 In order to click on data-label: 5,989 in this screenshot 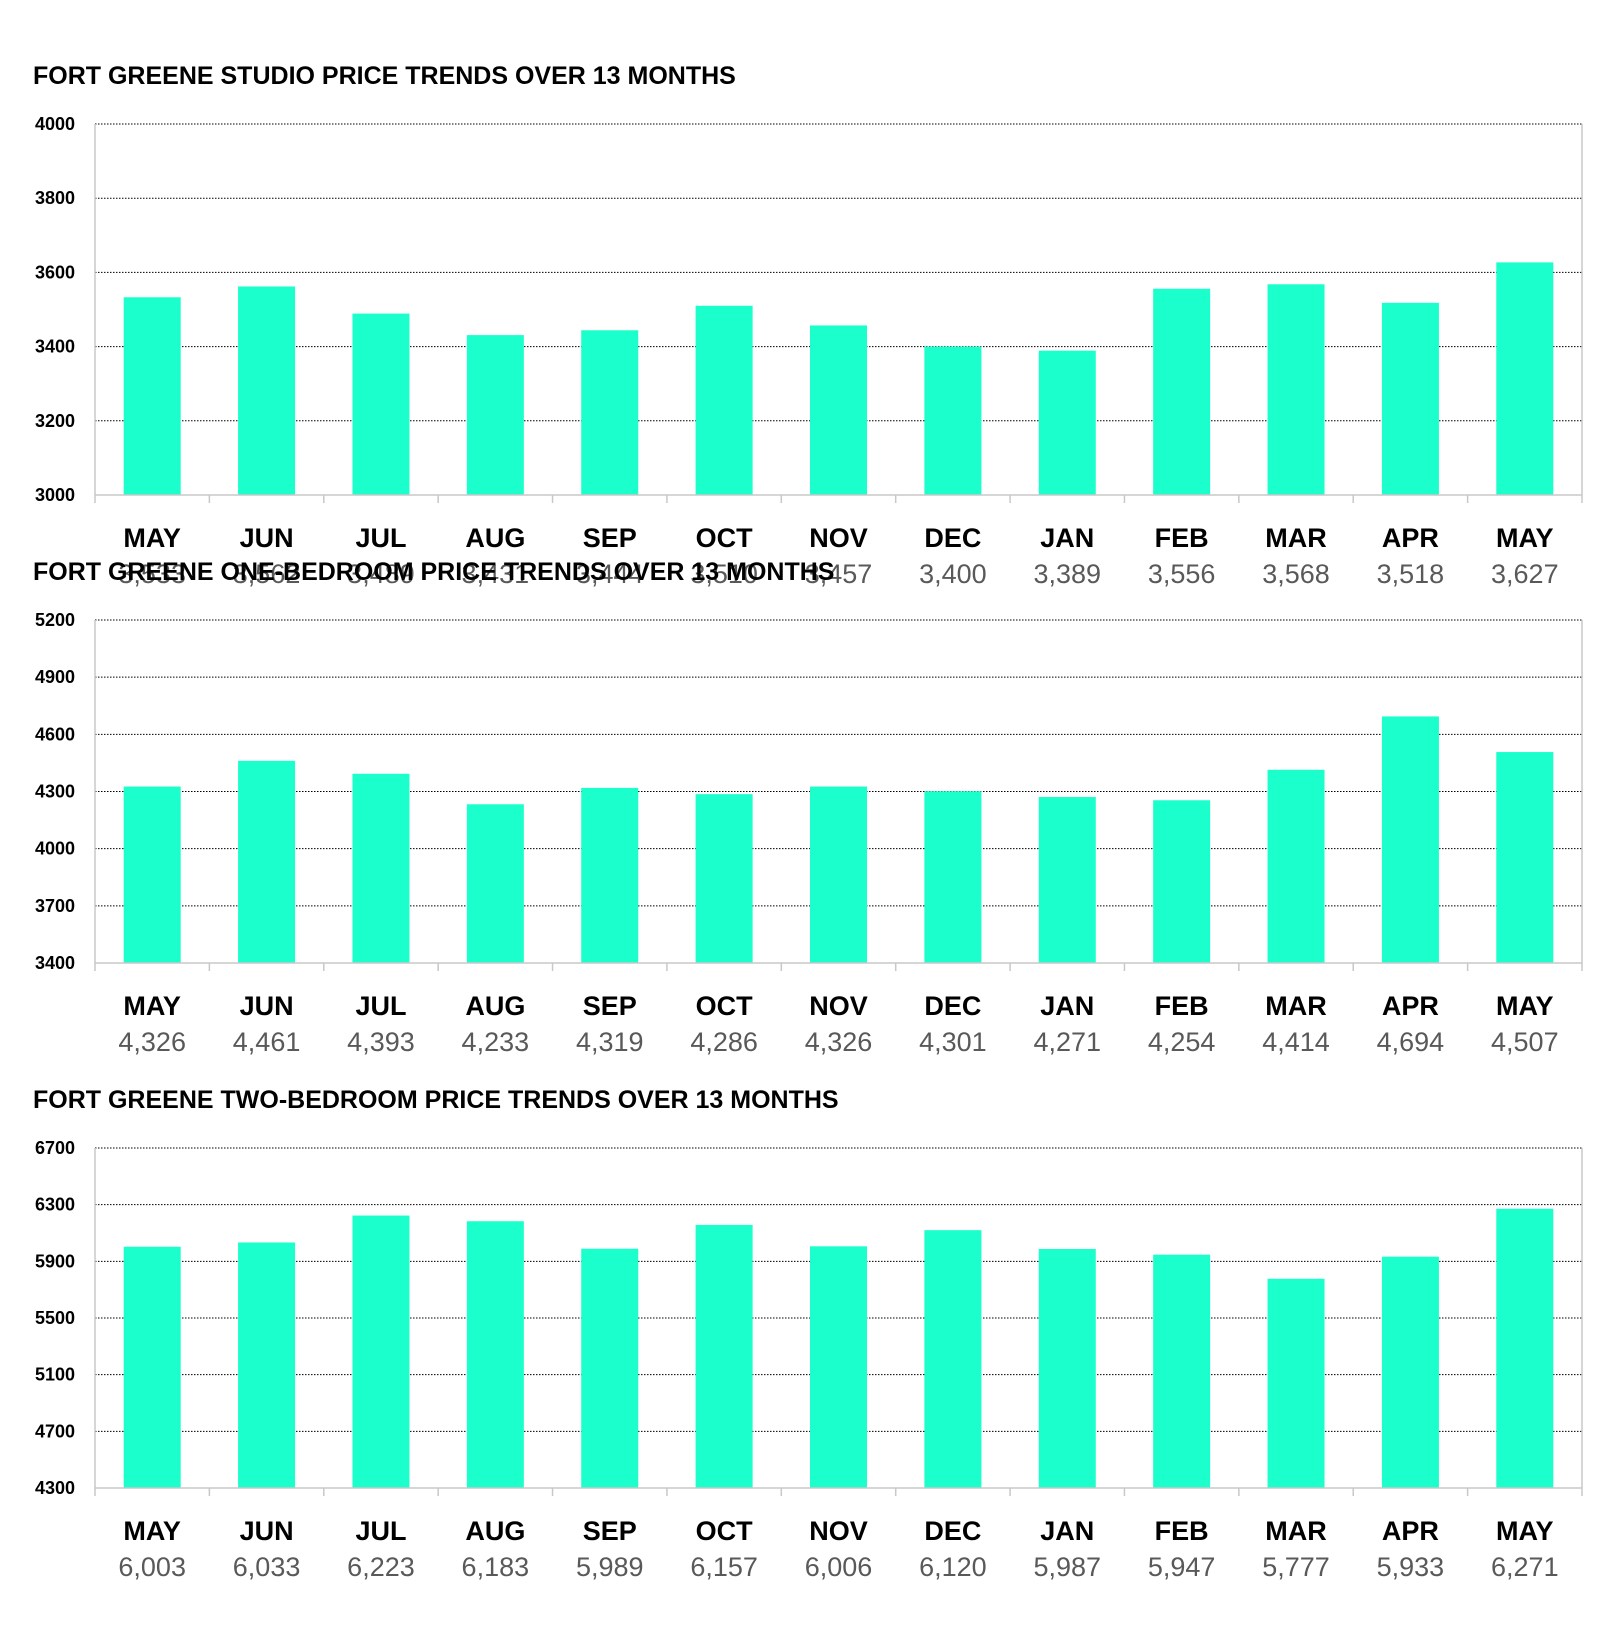, I will do `click(610, 1567)`.